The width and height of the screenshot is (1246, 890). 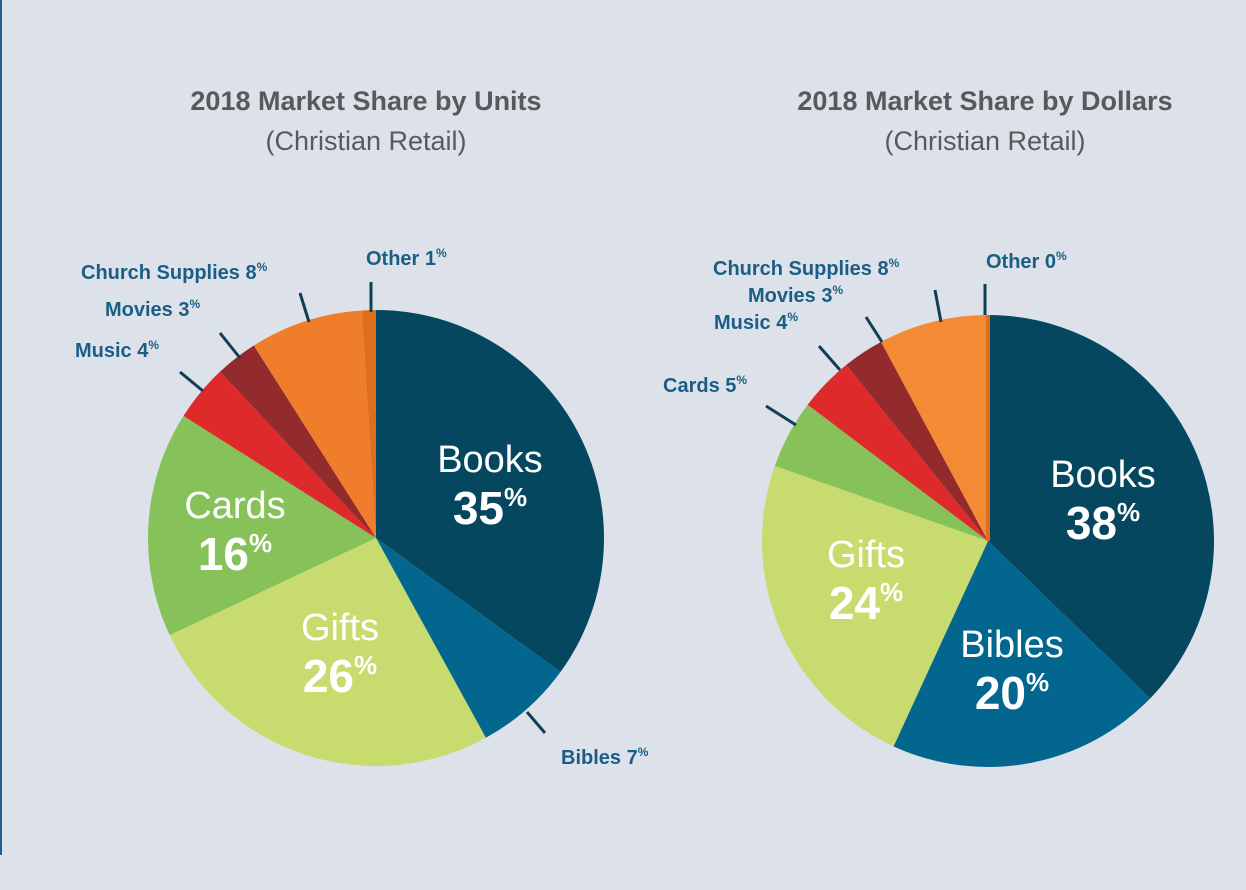 I want to click on pie-1-slice-church-supplies, so click(x=314, y=424).